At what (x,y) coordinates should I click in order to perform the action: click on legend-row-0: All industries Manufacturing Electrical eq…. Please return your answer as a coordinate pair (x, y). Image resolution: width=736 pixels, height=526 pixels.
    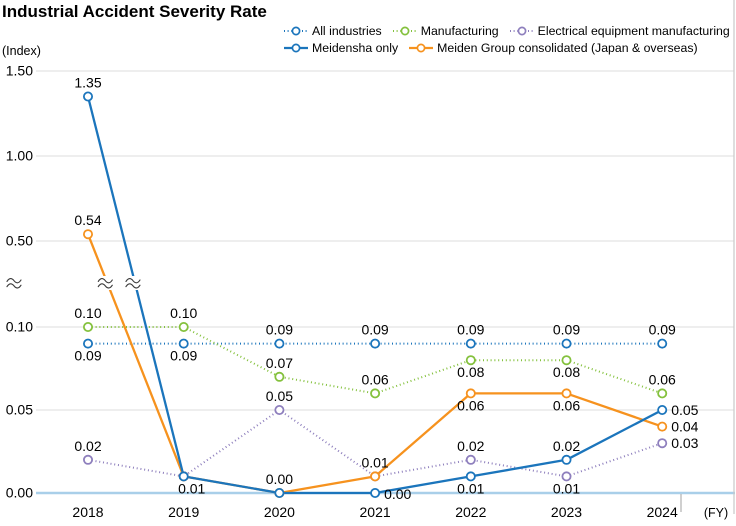
    Looking at the image, I should click on (509, 31).